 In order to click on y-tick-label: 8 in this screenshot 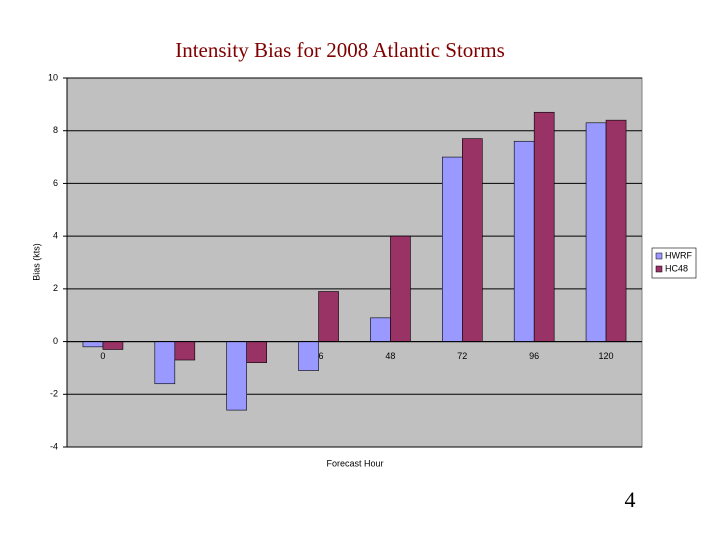, I will do `click(55, 130)`.